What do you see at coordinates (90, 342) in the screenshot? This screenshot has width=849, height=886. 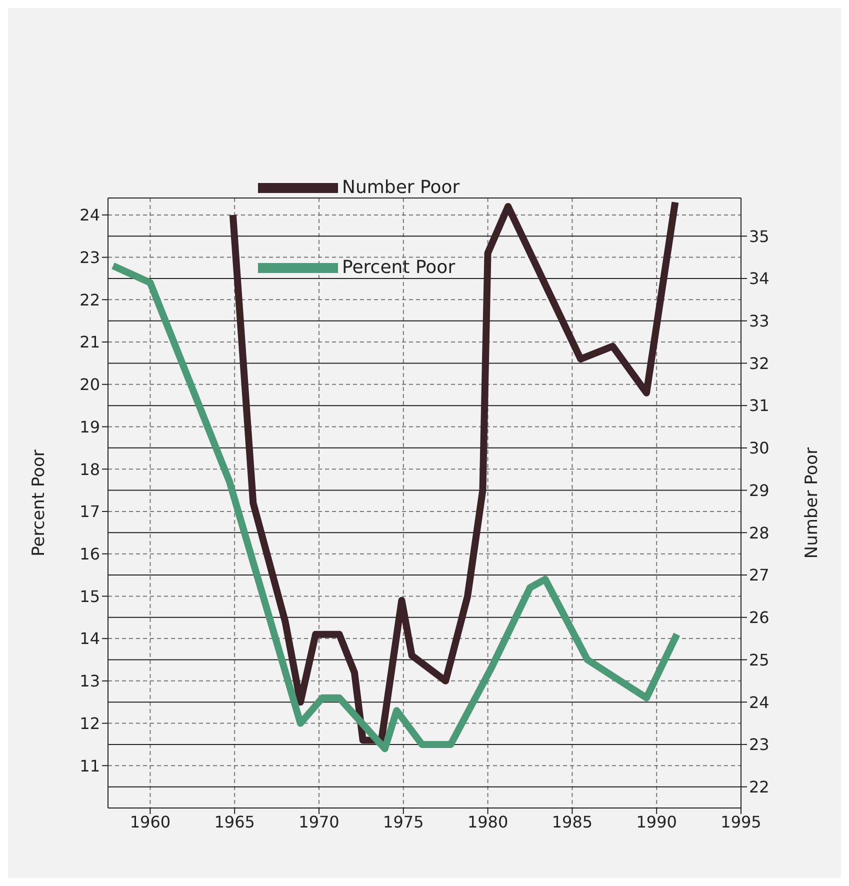 I see `y-tick-label: 21` at bounding box center [90, 342].